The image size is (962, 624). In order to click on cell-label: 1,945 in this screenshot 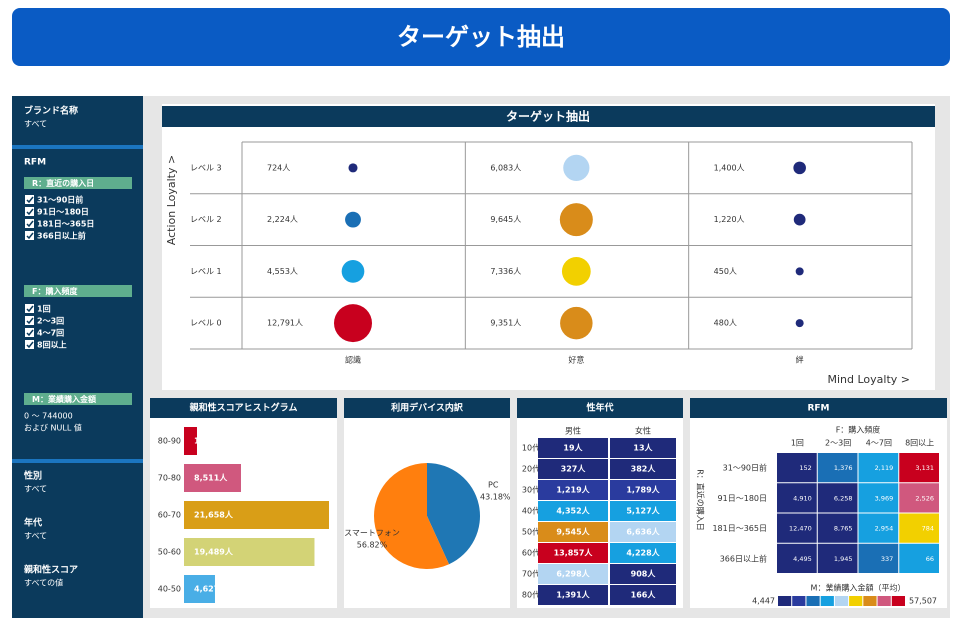, I will do `click(843, 559)`.